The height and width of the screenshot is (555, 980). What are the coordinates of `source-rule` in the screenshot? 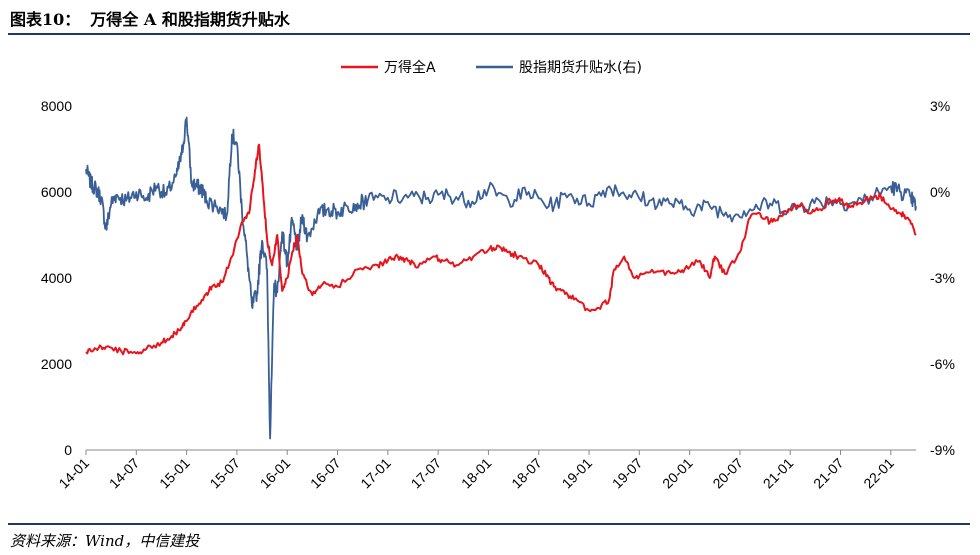 It's located at (489, 524).